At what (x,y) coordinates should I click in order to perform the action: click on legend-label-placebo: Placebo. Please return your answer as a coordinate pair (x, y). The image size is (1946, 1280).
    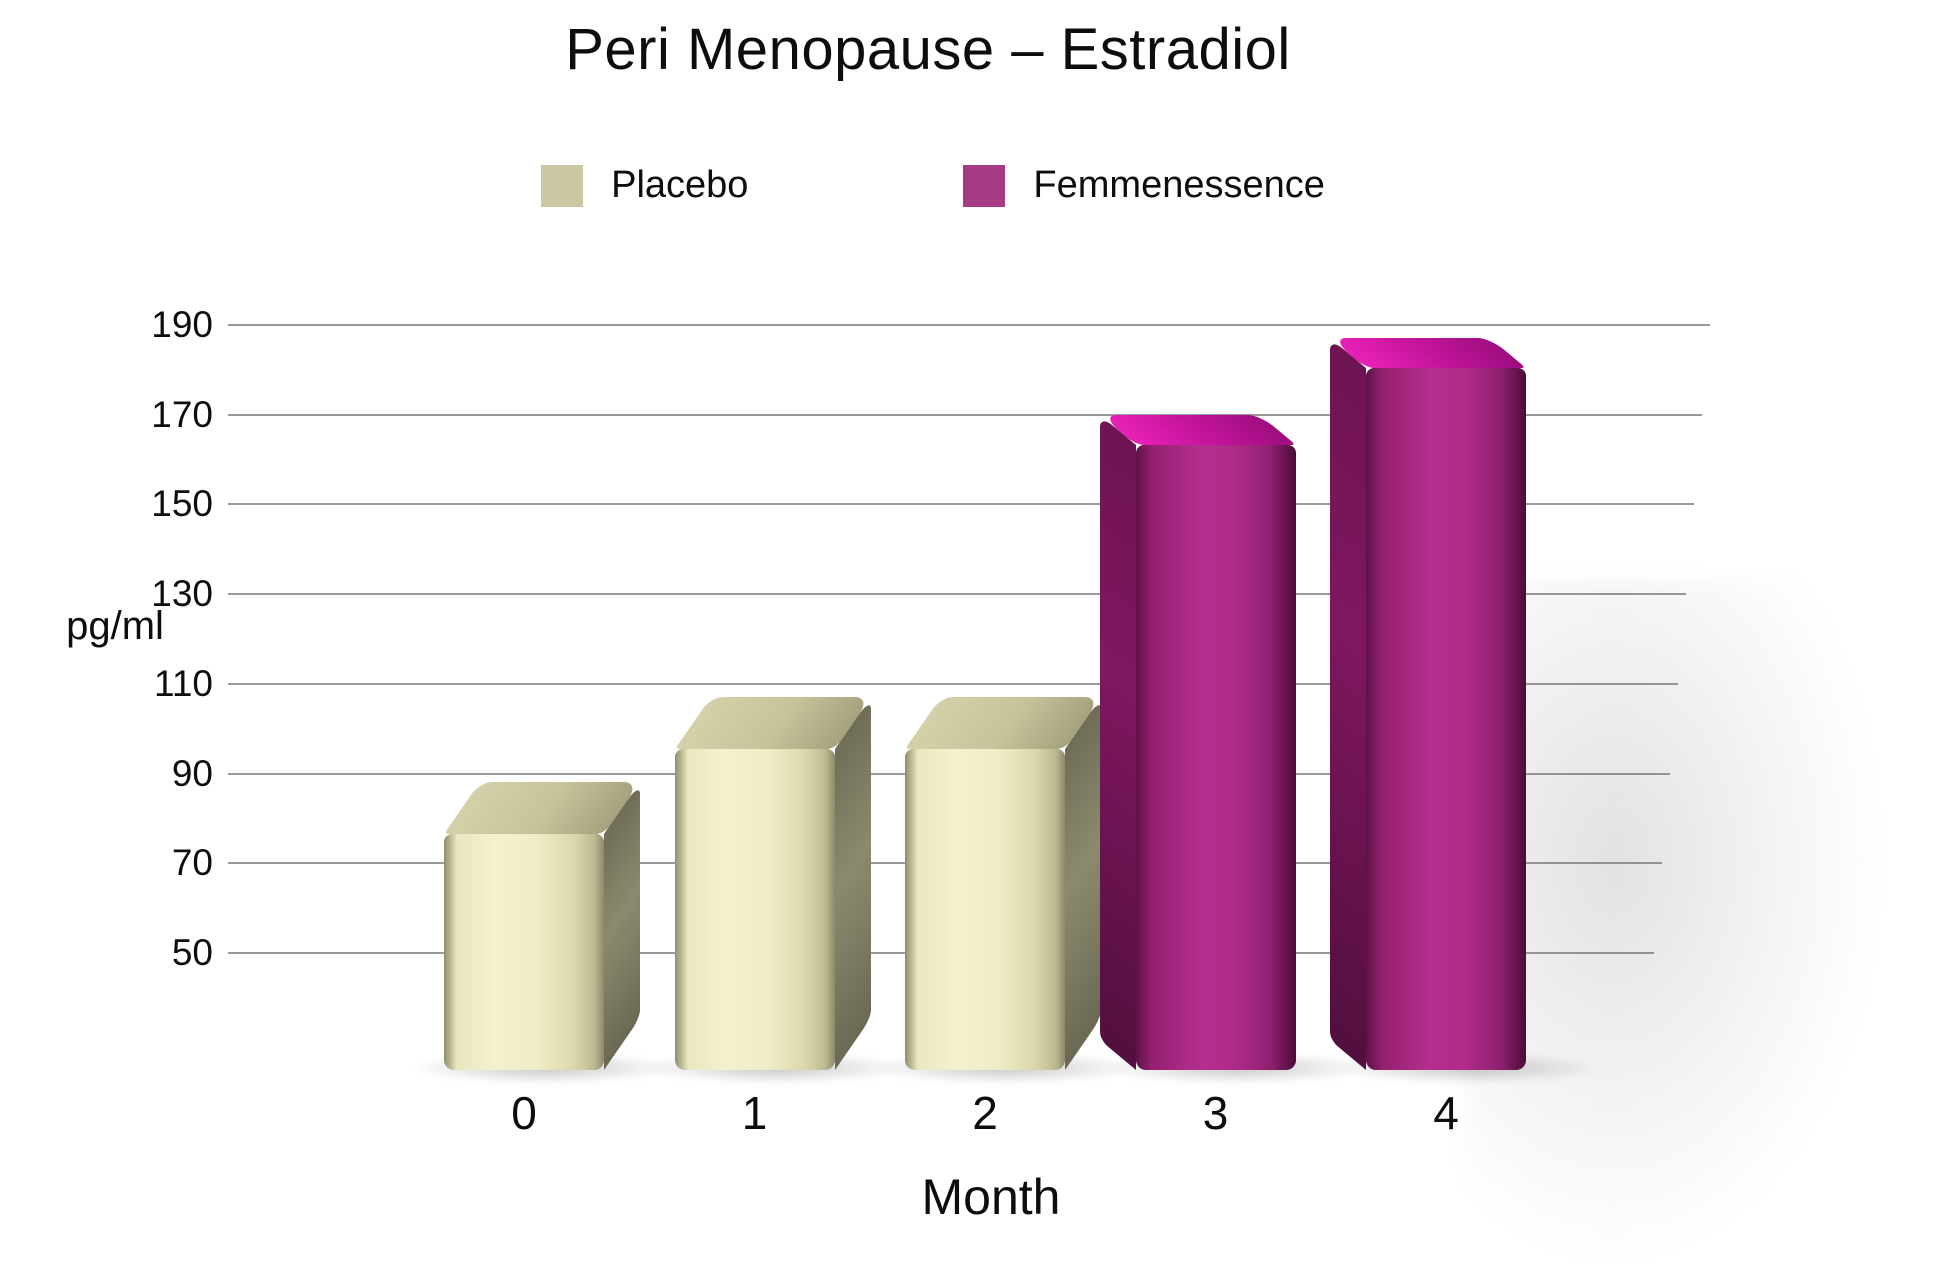
    Looking at the image, I should click on (680, 185).